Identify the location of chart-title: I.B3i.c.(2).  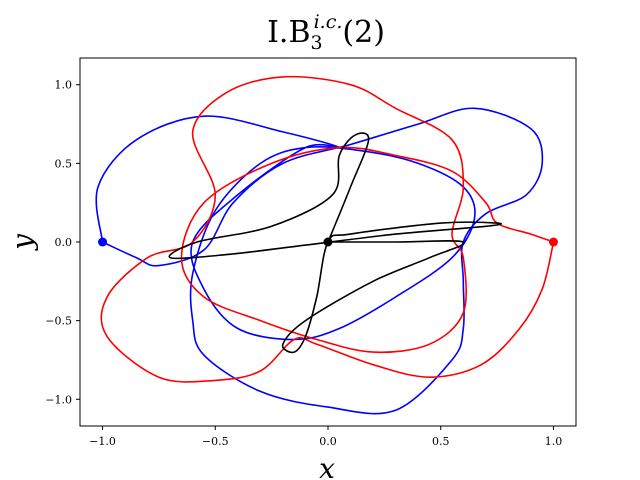
(326, 32).